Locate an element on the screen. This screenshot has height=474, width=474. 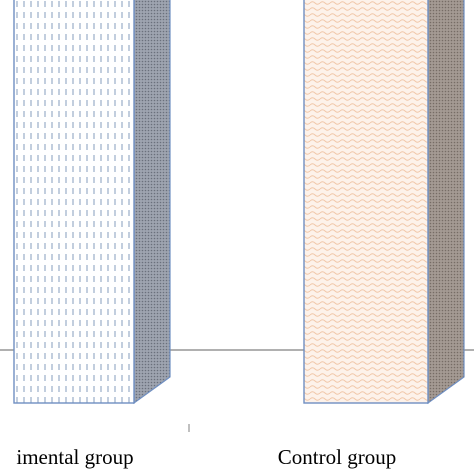
bar-2-side is located at coordinates (446, 202).